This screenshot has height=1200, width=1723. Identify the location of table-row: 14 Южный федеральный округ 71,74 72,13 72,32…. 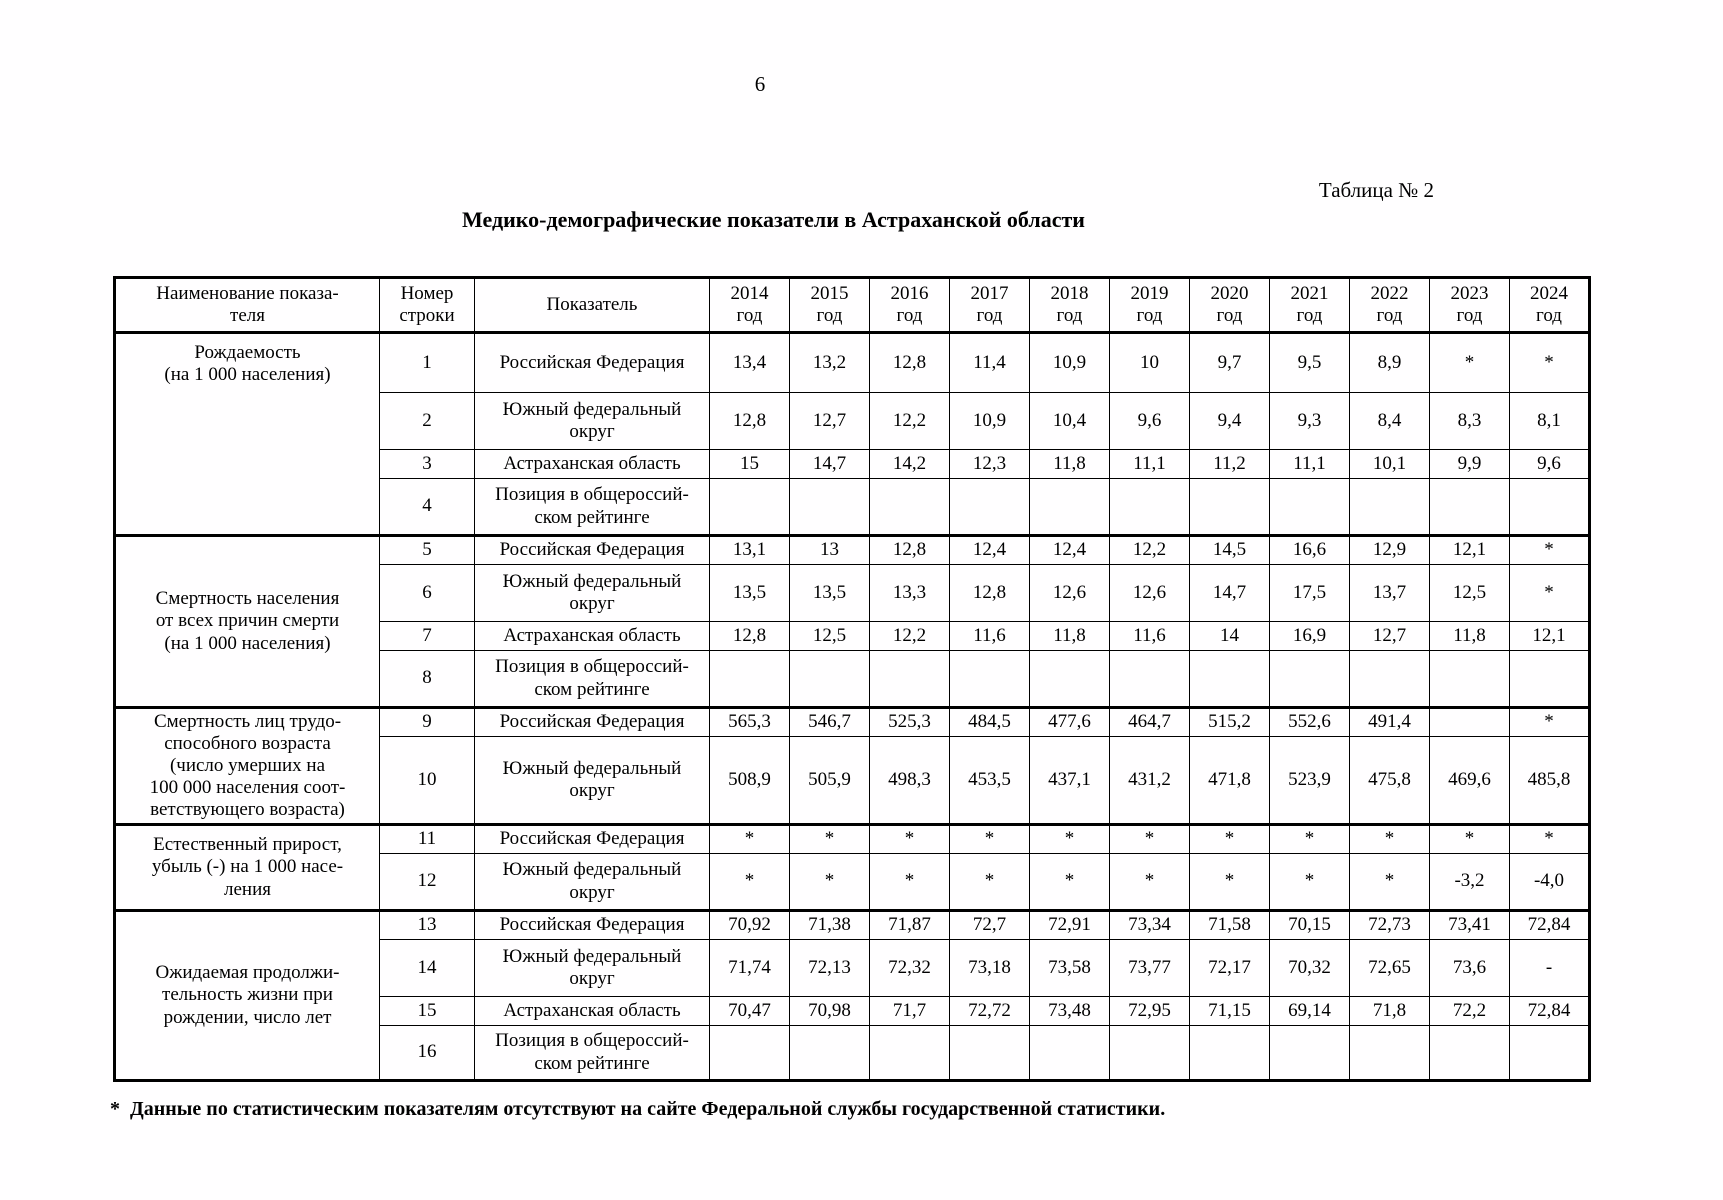
(852, 968).